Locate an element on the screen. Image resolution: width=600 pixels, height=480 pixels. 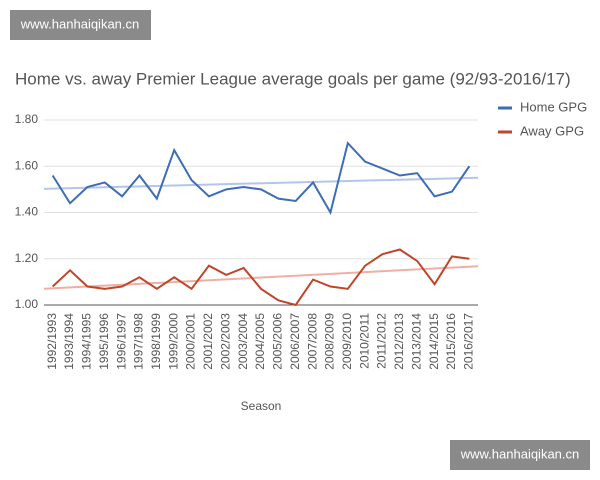
x-tick-label: 2007/2008 is located at coordinates (312, 341).